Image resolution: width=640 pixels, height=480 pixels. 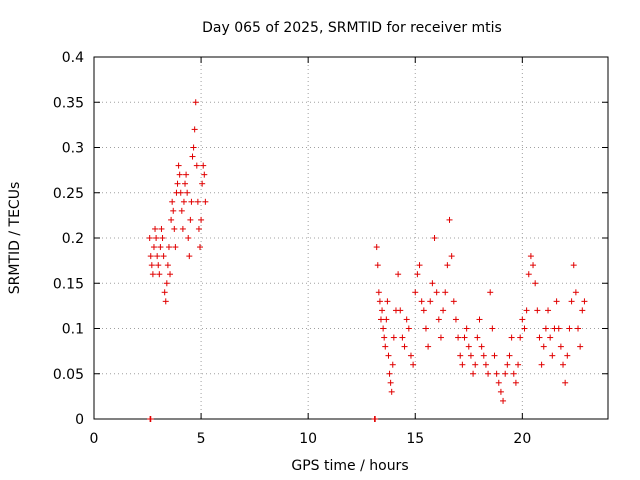 What do you see at coordinates (308, 439) in the screenshot?
I see `x-tick-label: 10` at bounding box center [308, 439].